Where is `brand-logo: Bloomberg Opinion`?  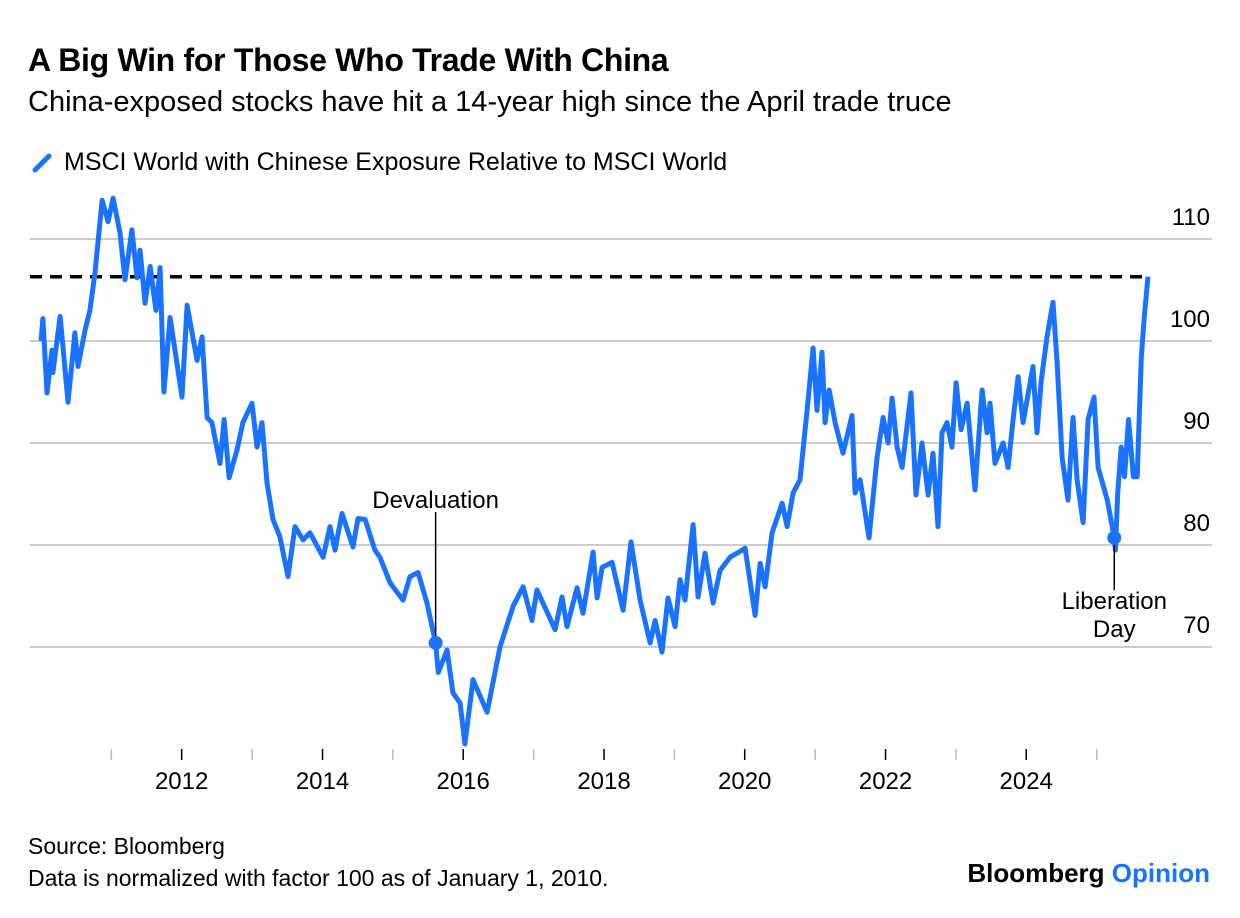
brand-logo: Bloomberg Opinion is located at coordinates (1088, 873).